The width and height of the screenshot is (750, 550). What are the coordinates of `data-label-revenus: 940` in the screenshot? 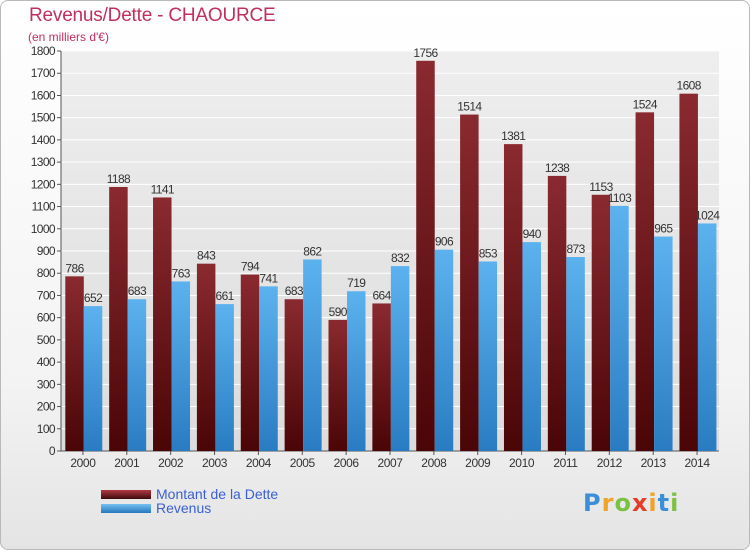 It's located at (532, 234).